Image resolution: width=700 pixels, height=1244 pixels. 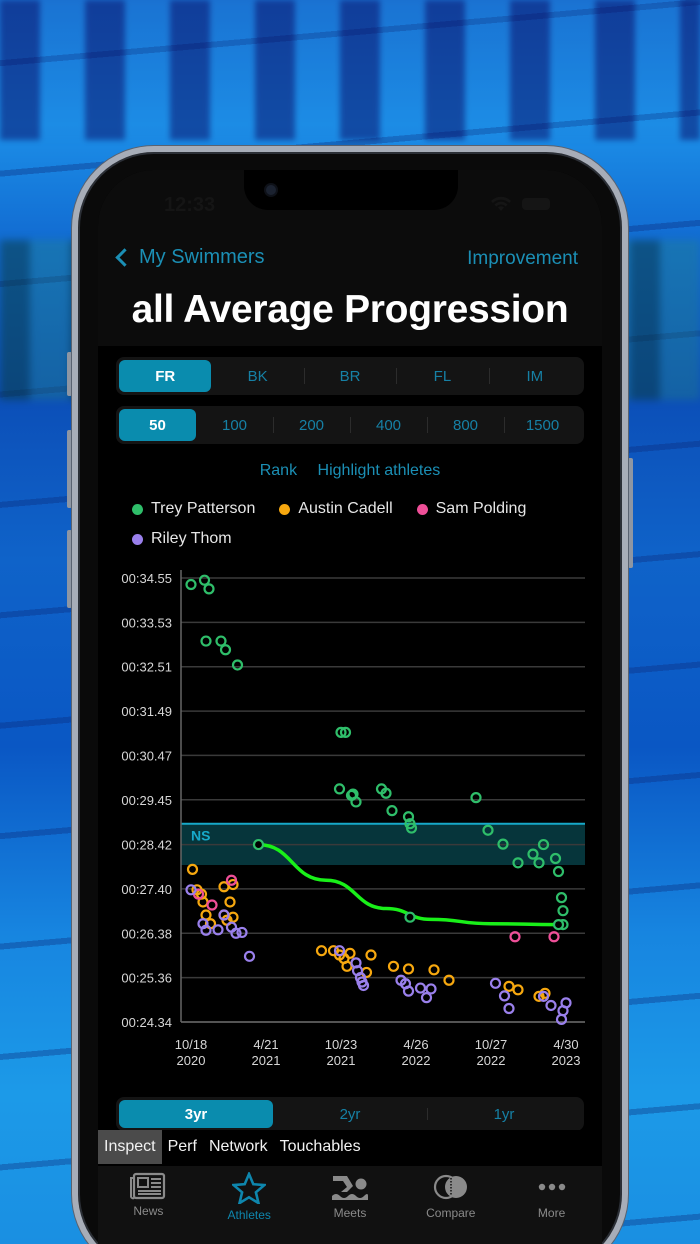 I want to click on legend-item-riley-thom: Riley Thom, so click(x=182, y=539).